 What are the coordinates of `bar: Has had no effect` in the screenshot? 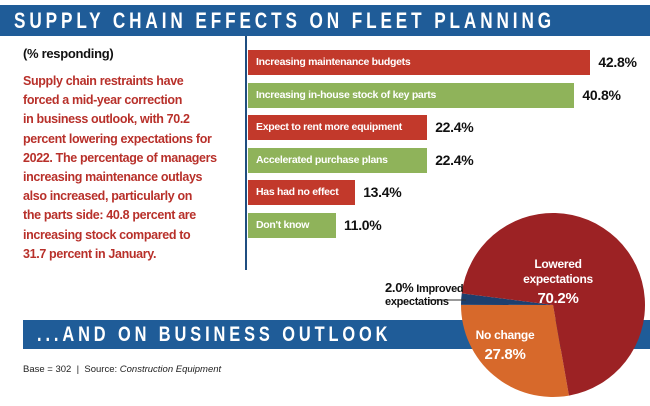 It's located at (302, 192).